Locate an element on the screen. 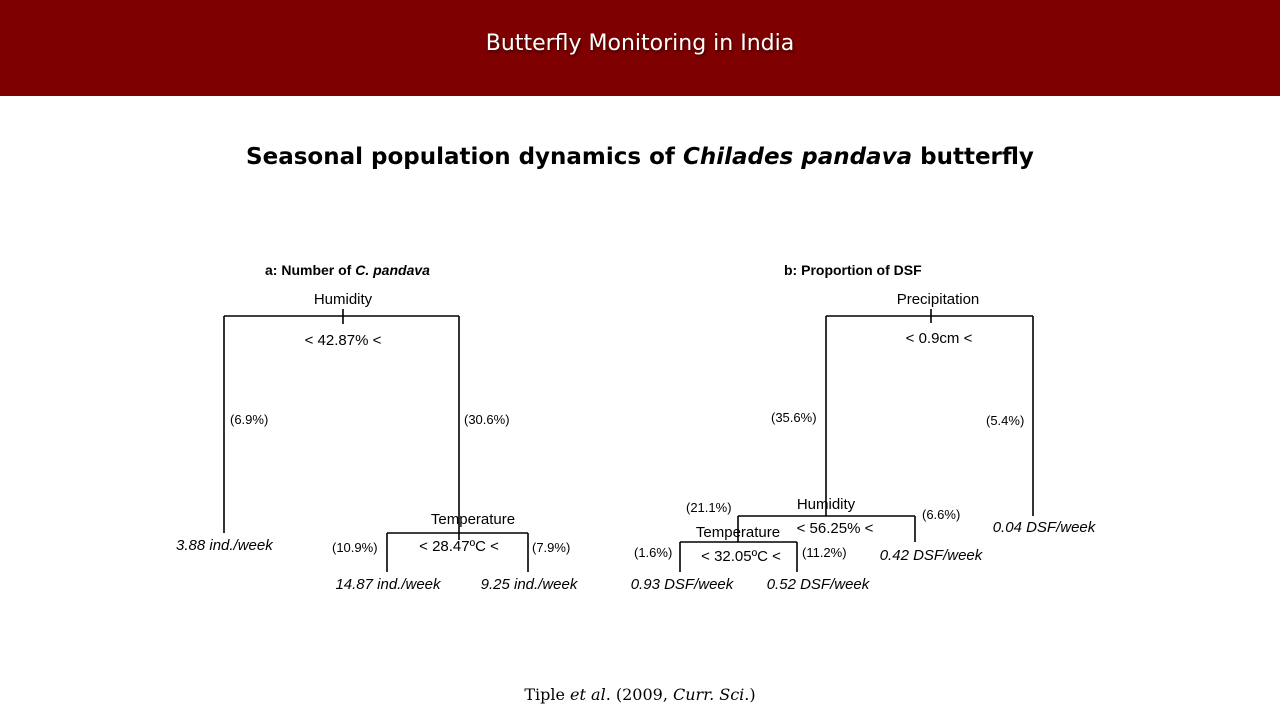  citation-journal: Curr. Sci. is located at coordinates (711, 694).